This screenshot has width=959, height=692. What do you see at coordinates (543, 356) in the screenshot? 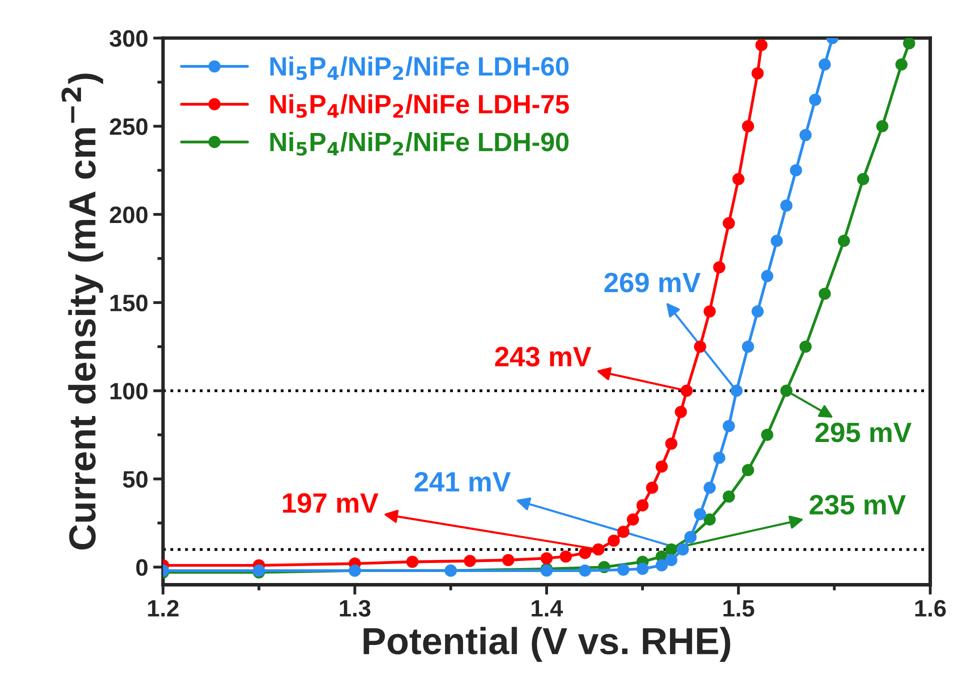
I see `annotation: 243 mV` at bounding box center [543, 356].